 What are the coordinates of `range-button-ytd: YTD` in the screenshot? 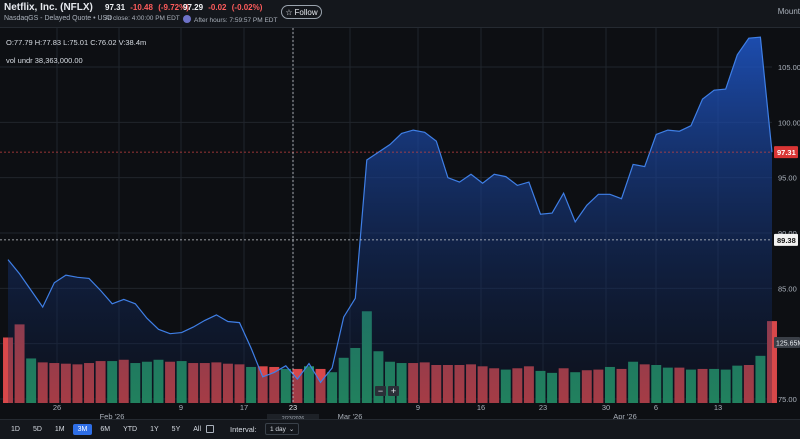 It's located at (130, 429).